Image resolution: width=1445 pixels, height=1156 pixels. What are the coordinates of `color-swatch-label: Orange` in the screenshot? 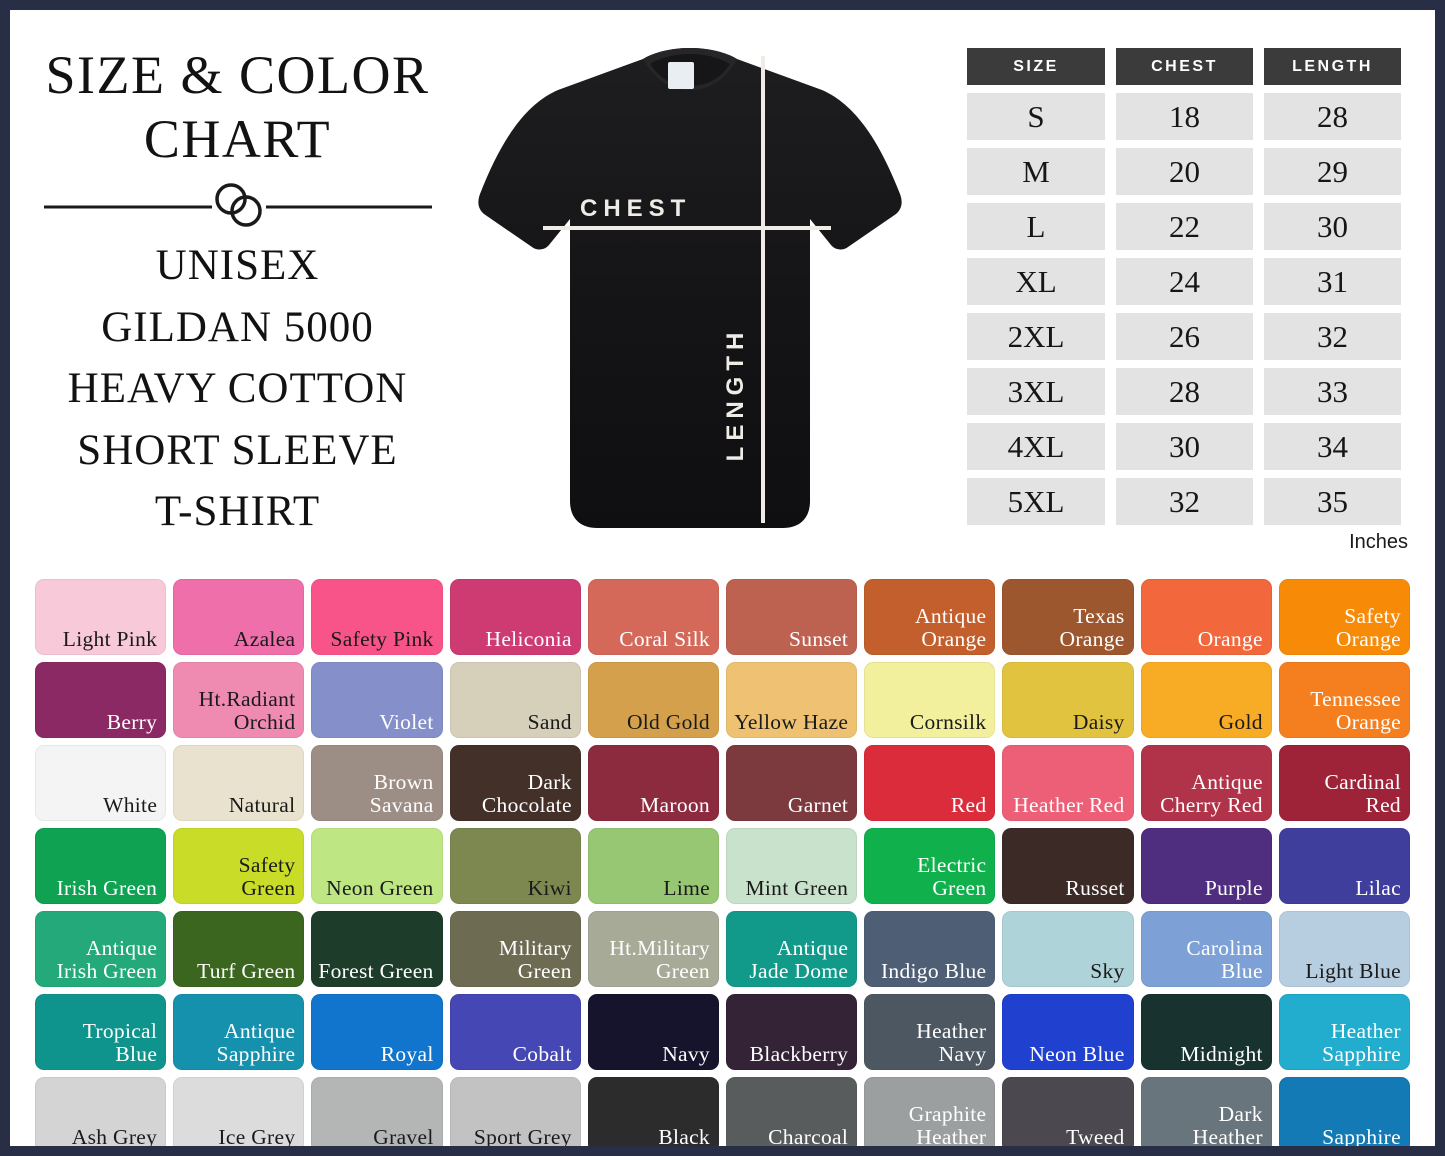 It's located at (1230, 639).